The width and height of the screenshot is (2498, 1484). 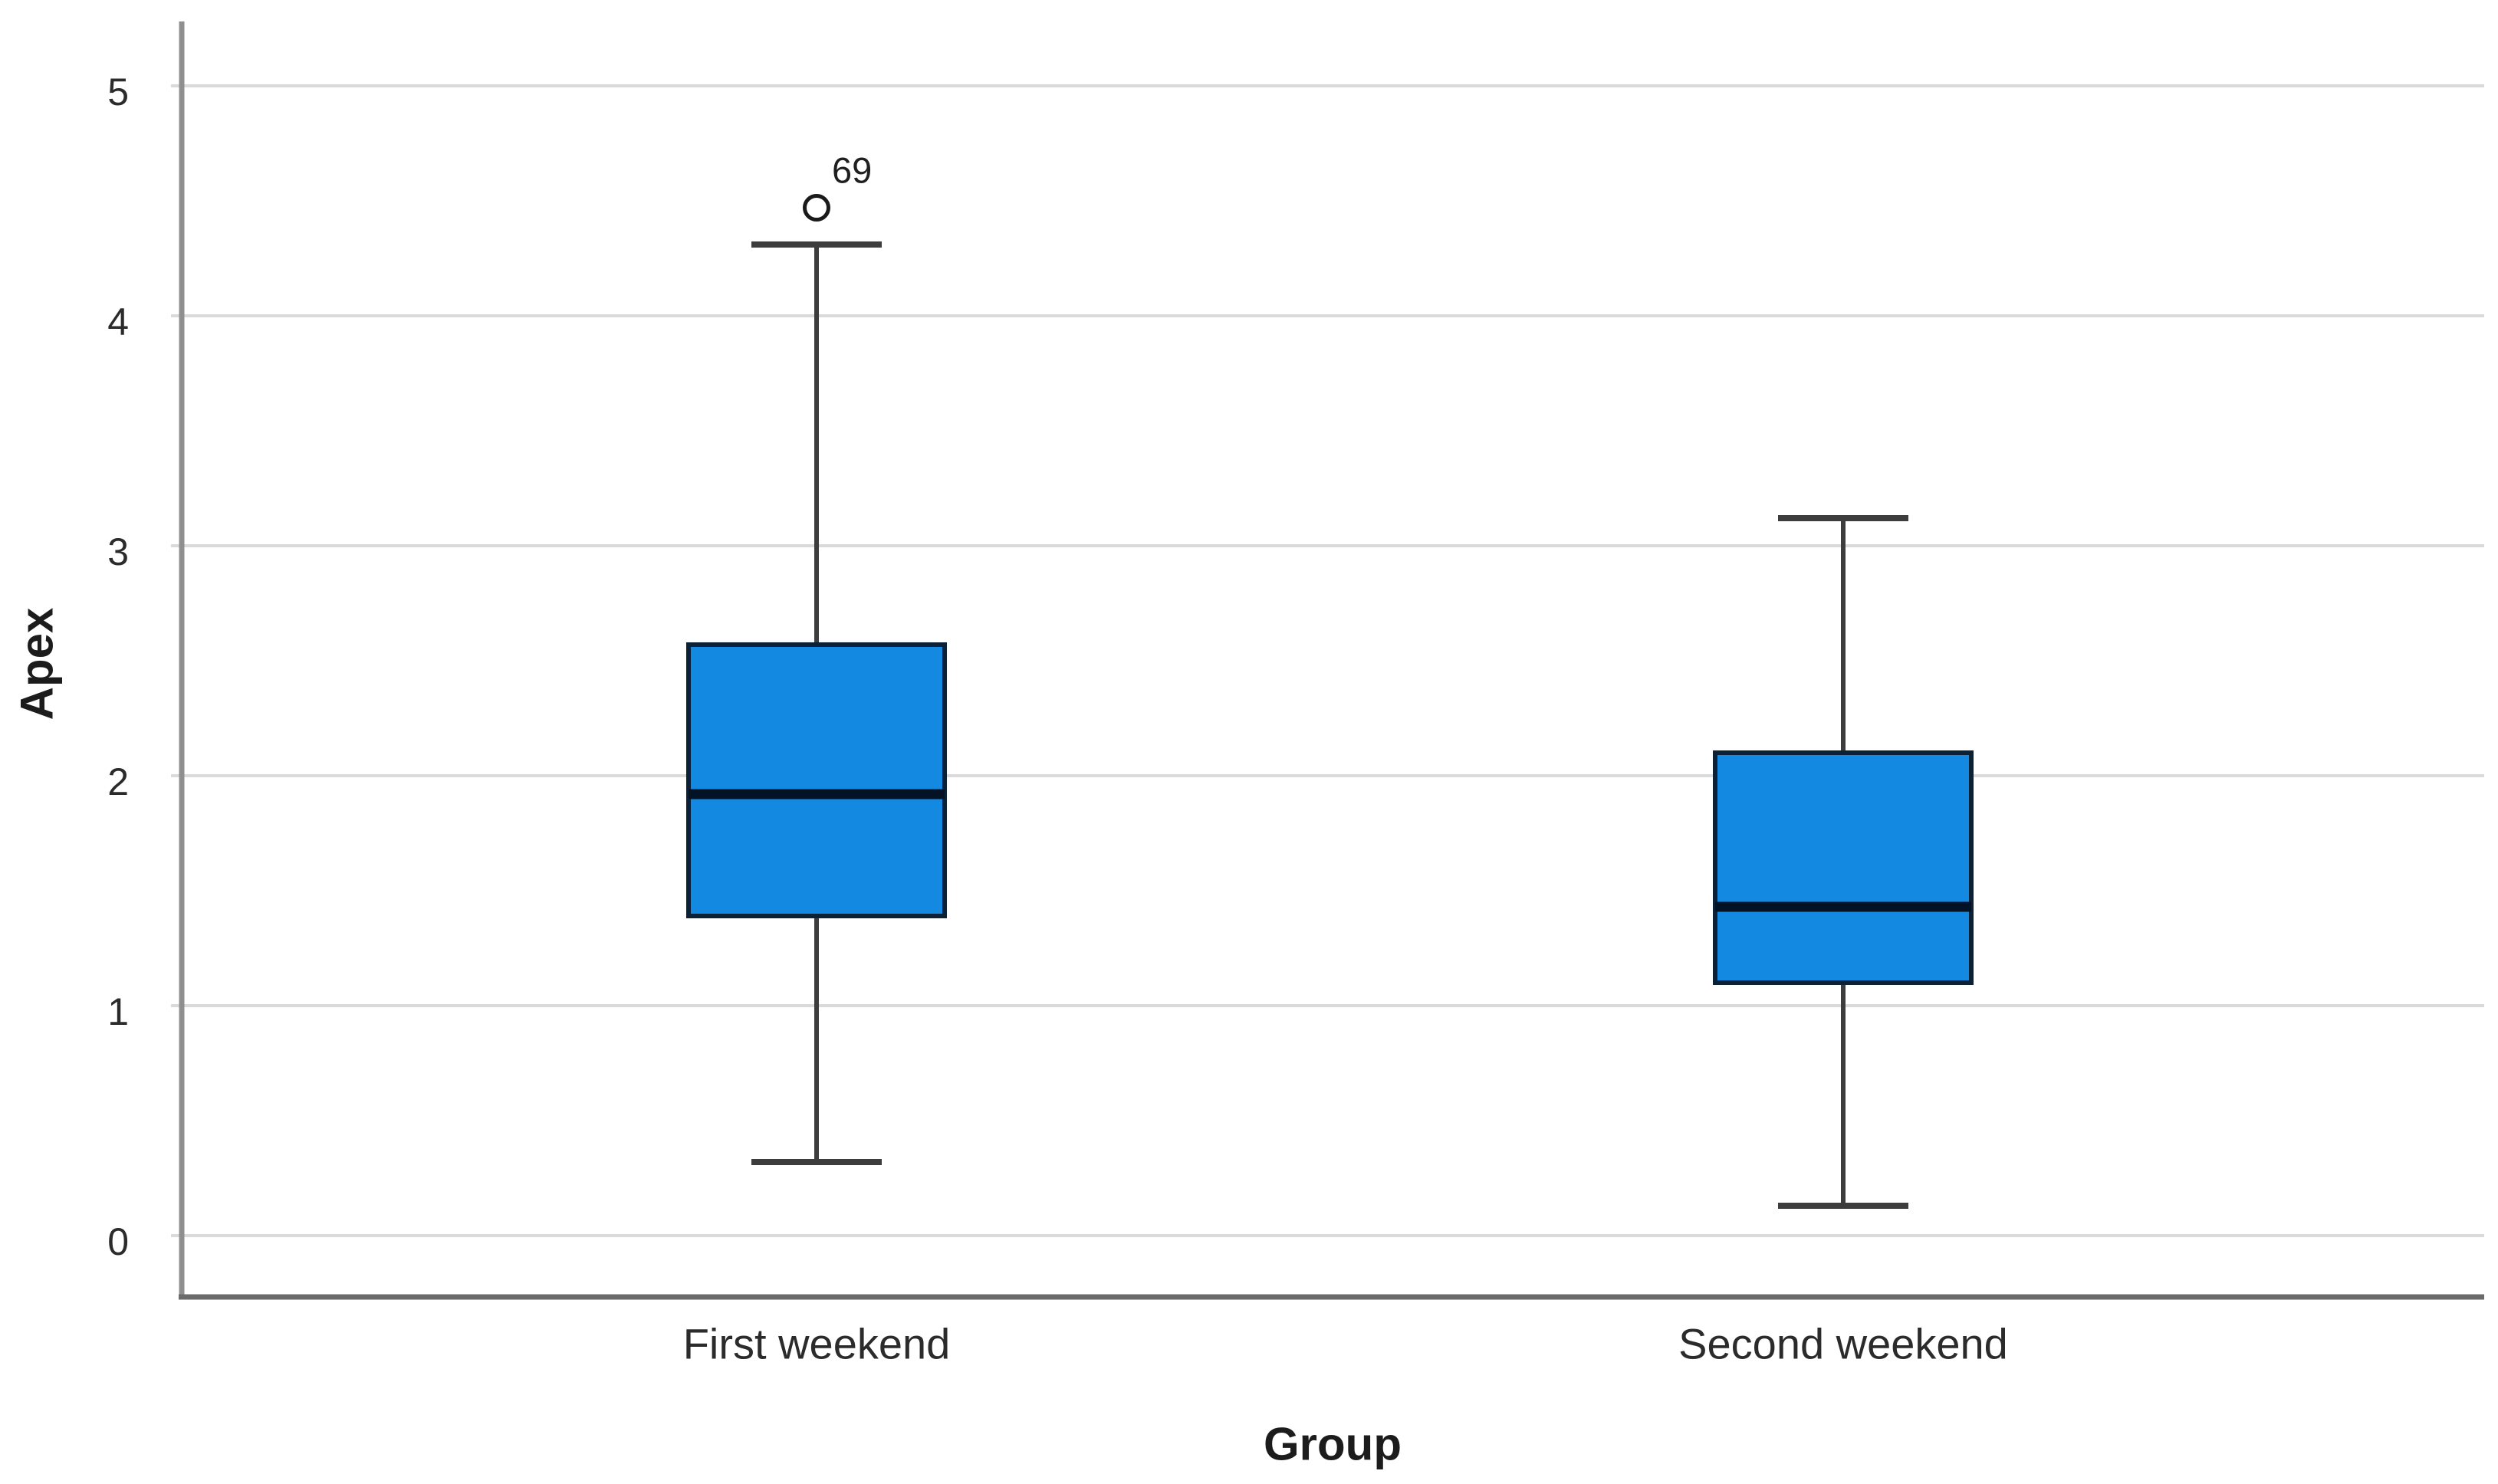 What do you see at coordinates (118, 321) in the screenshot?
I see `y-tick-label-4: 4` at bounding box center [118, 321].